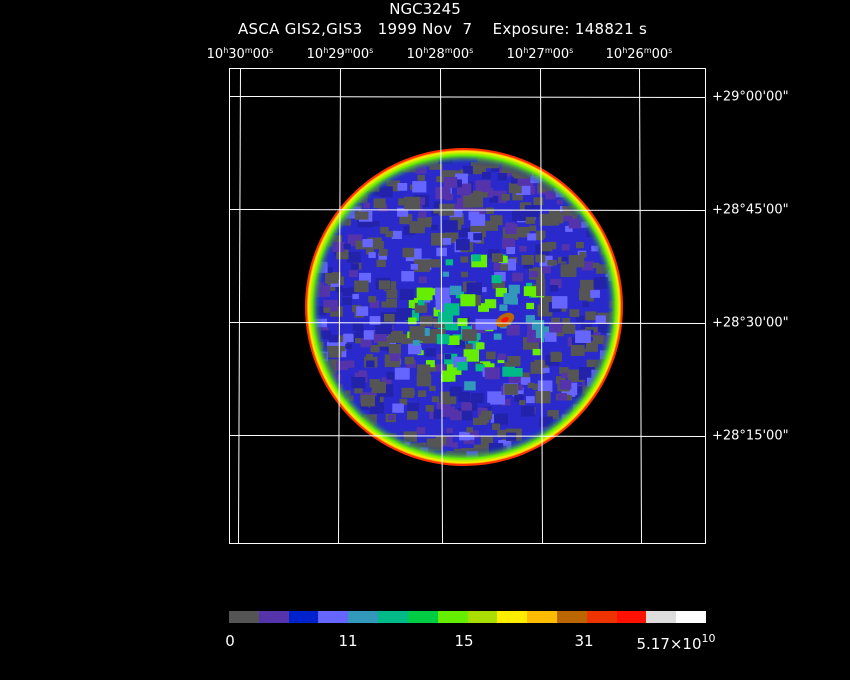 This screenshot has height=680, width=850. Describe the element at coordinates (584, 641) in the screenshot. I see `colorbar-tick-label: 31` at that location.